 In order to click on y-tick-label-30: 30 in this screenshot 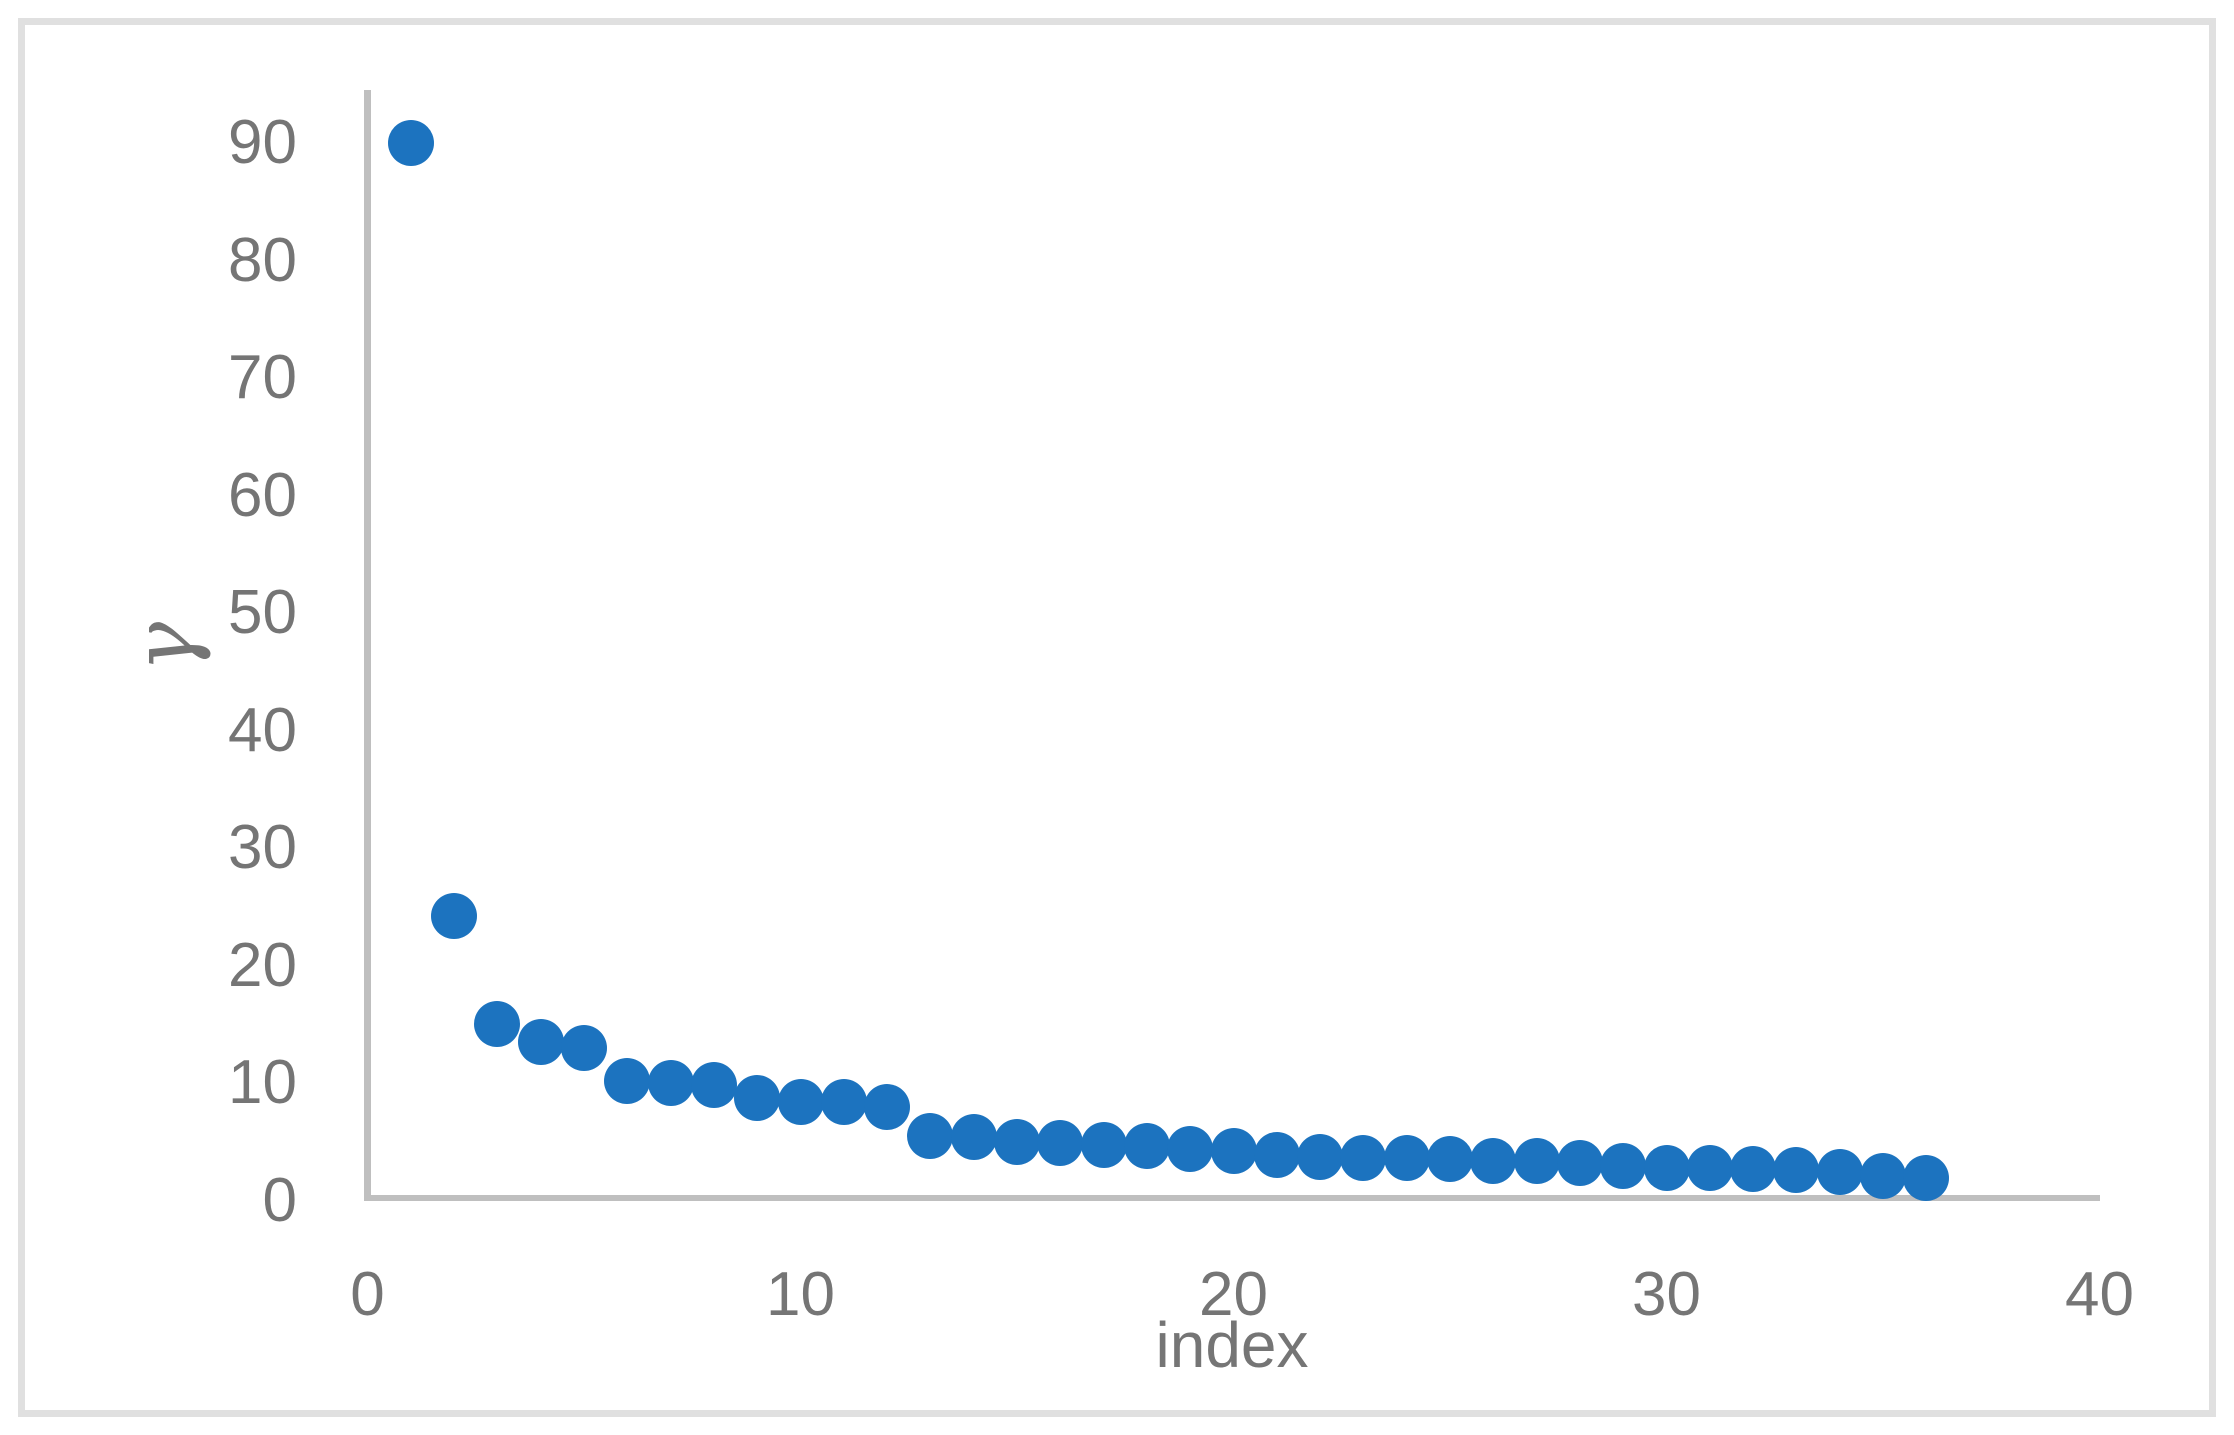, I will do `click(262, 847)`.